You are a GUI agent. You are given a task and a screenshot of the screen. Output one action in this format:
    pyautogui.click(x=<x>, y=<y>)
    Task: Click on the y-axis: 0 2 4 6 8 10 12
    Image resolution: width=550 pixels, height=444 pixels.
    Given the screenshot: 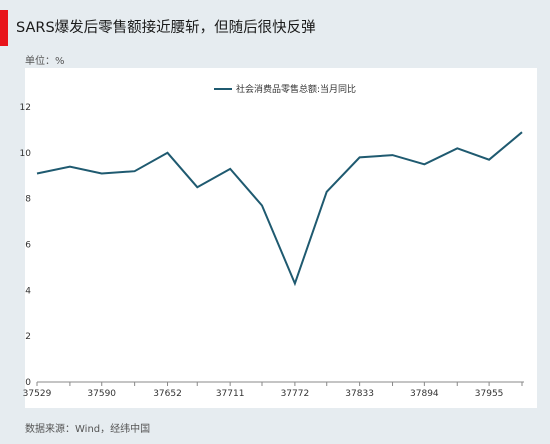 What is the action you would take?
    pyautogui.click(x=26, y=245)
    